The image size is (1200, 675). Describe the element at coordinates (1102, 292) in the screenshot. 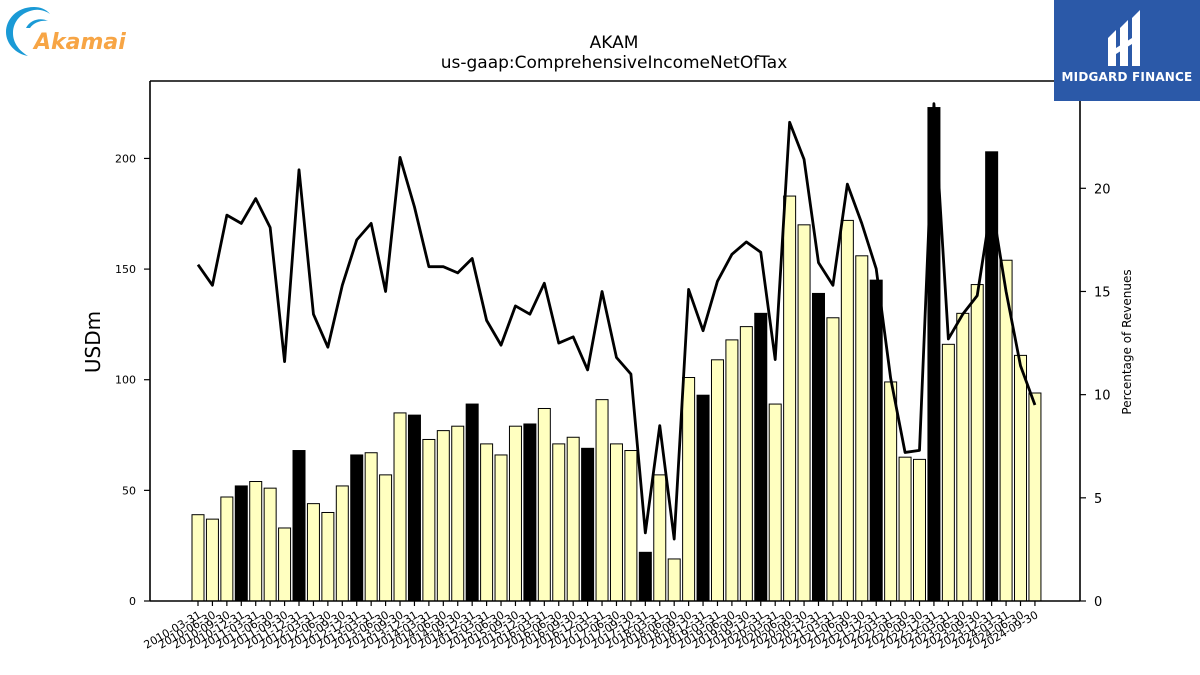

I see `y2-tick-label: 15` at that location.